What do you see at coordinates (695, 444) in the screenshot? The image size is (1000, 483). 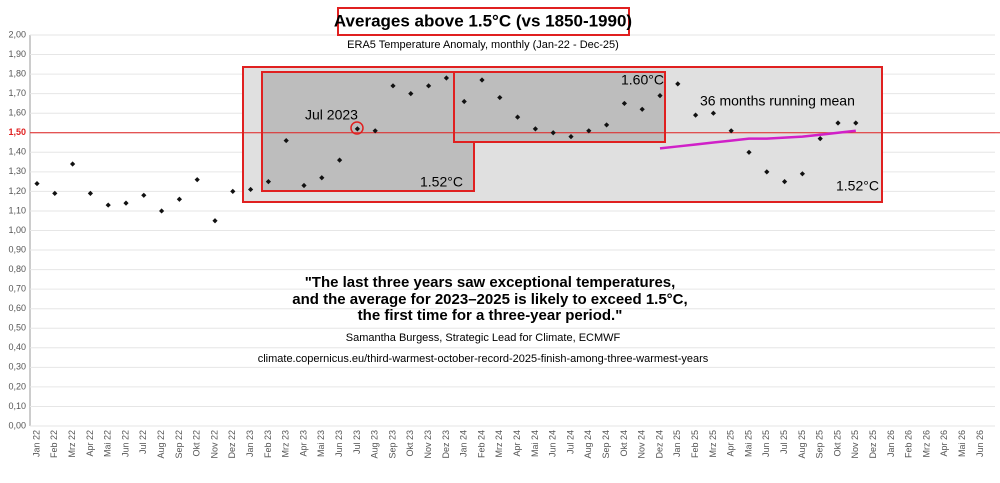 I see `x-tick-label: Feb 25` at bounding box center [695, 444].